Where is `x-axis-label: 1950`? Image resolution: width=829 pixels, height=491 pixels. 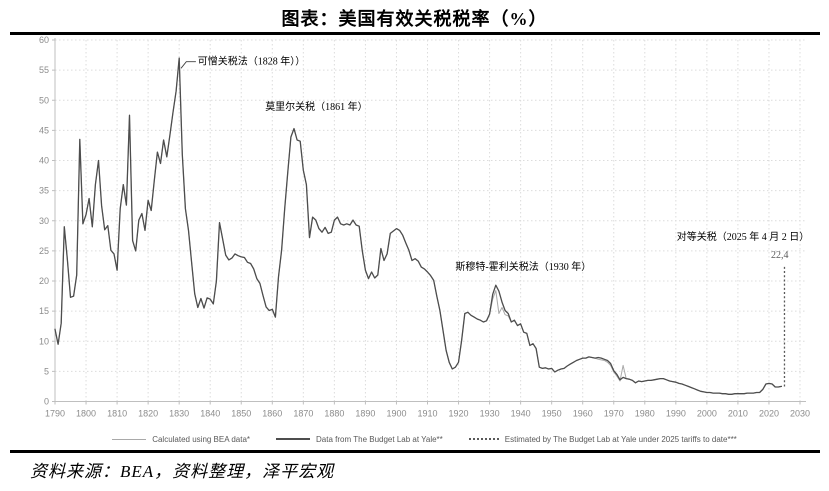 x-axis-label: 1950 is located at coordinates (552, 414).